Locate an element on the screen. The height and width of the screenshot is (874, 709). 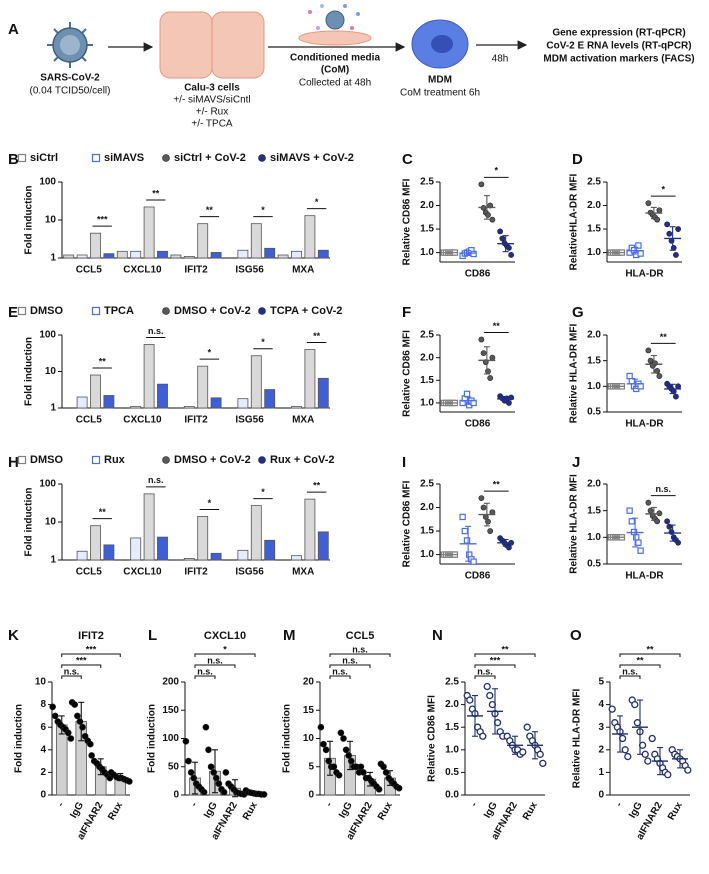
x-tick-label: Rux is located at coordinates (530, 811).